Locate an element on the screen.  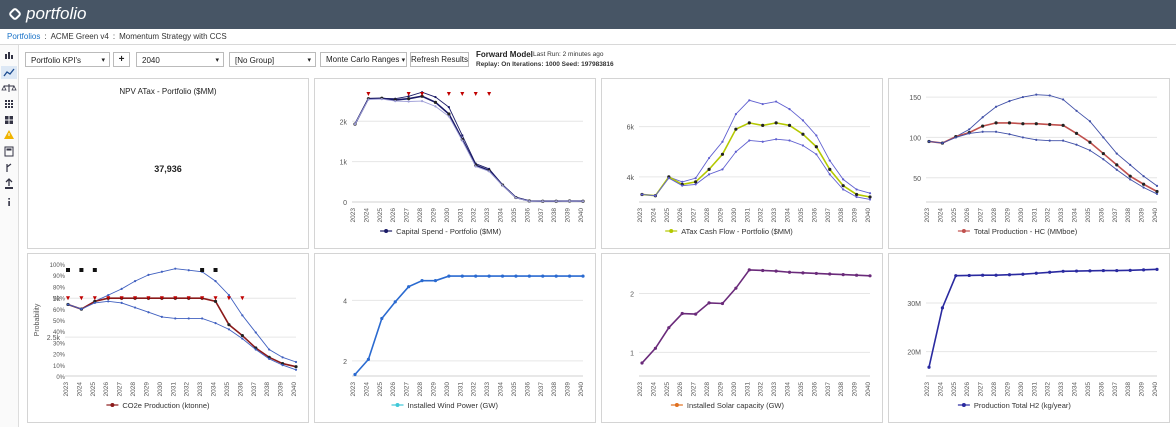
upload-icon is located at coordinates (9, 183).